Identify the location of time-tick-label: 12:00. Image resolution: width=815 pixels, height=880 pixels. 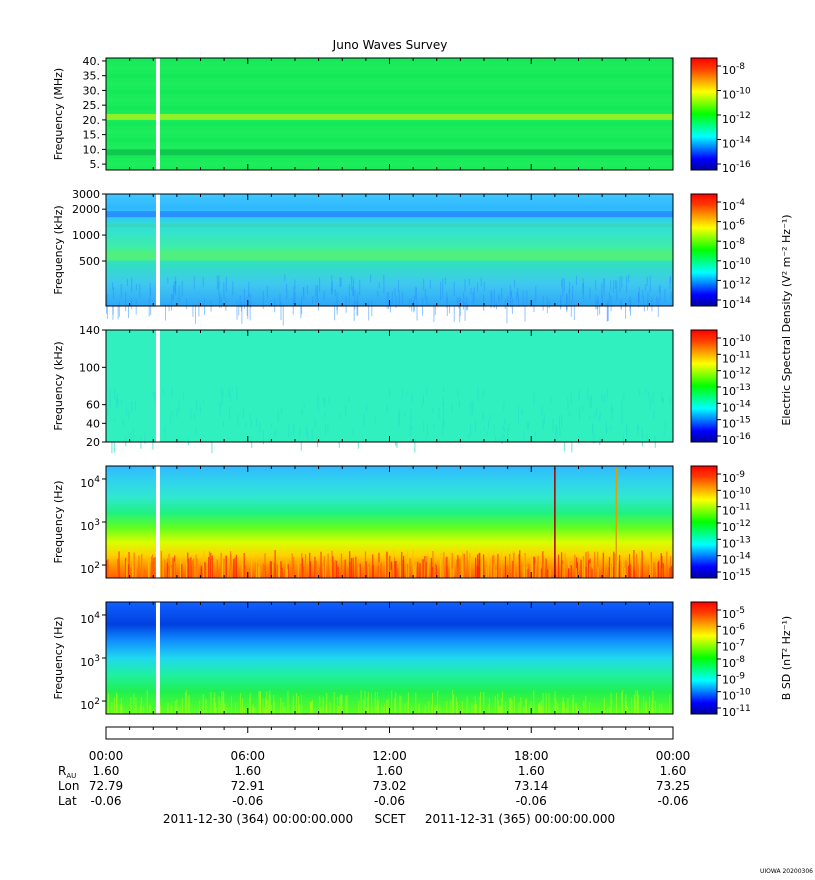
(389, 756).